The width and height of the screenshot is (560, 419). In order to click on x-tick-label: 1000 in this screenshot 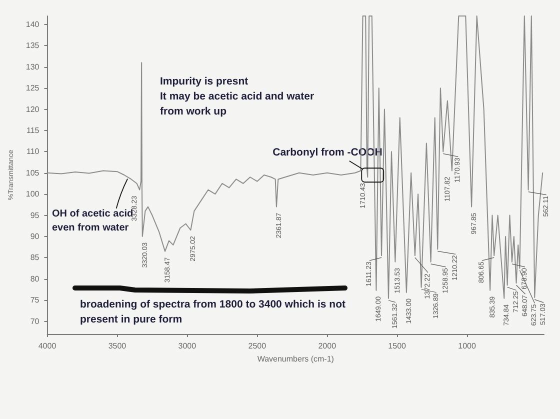, I will do `click(467, 346)`.